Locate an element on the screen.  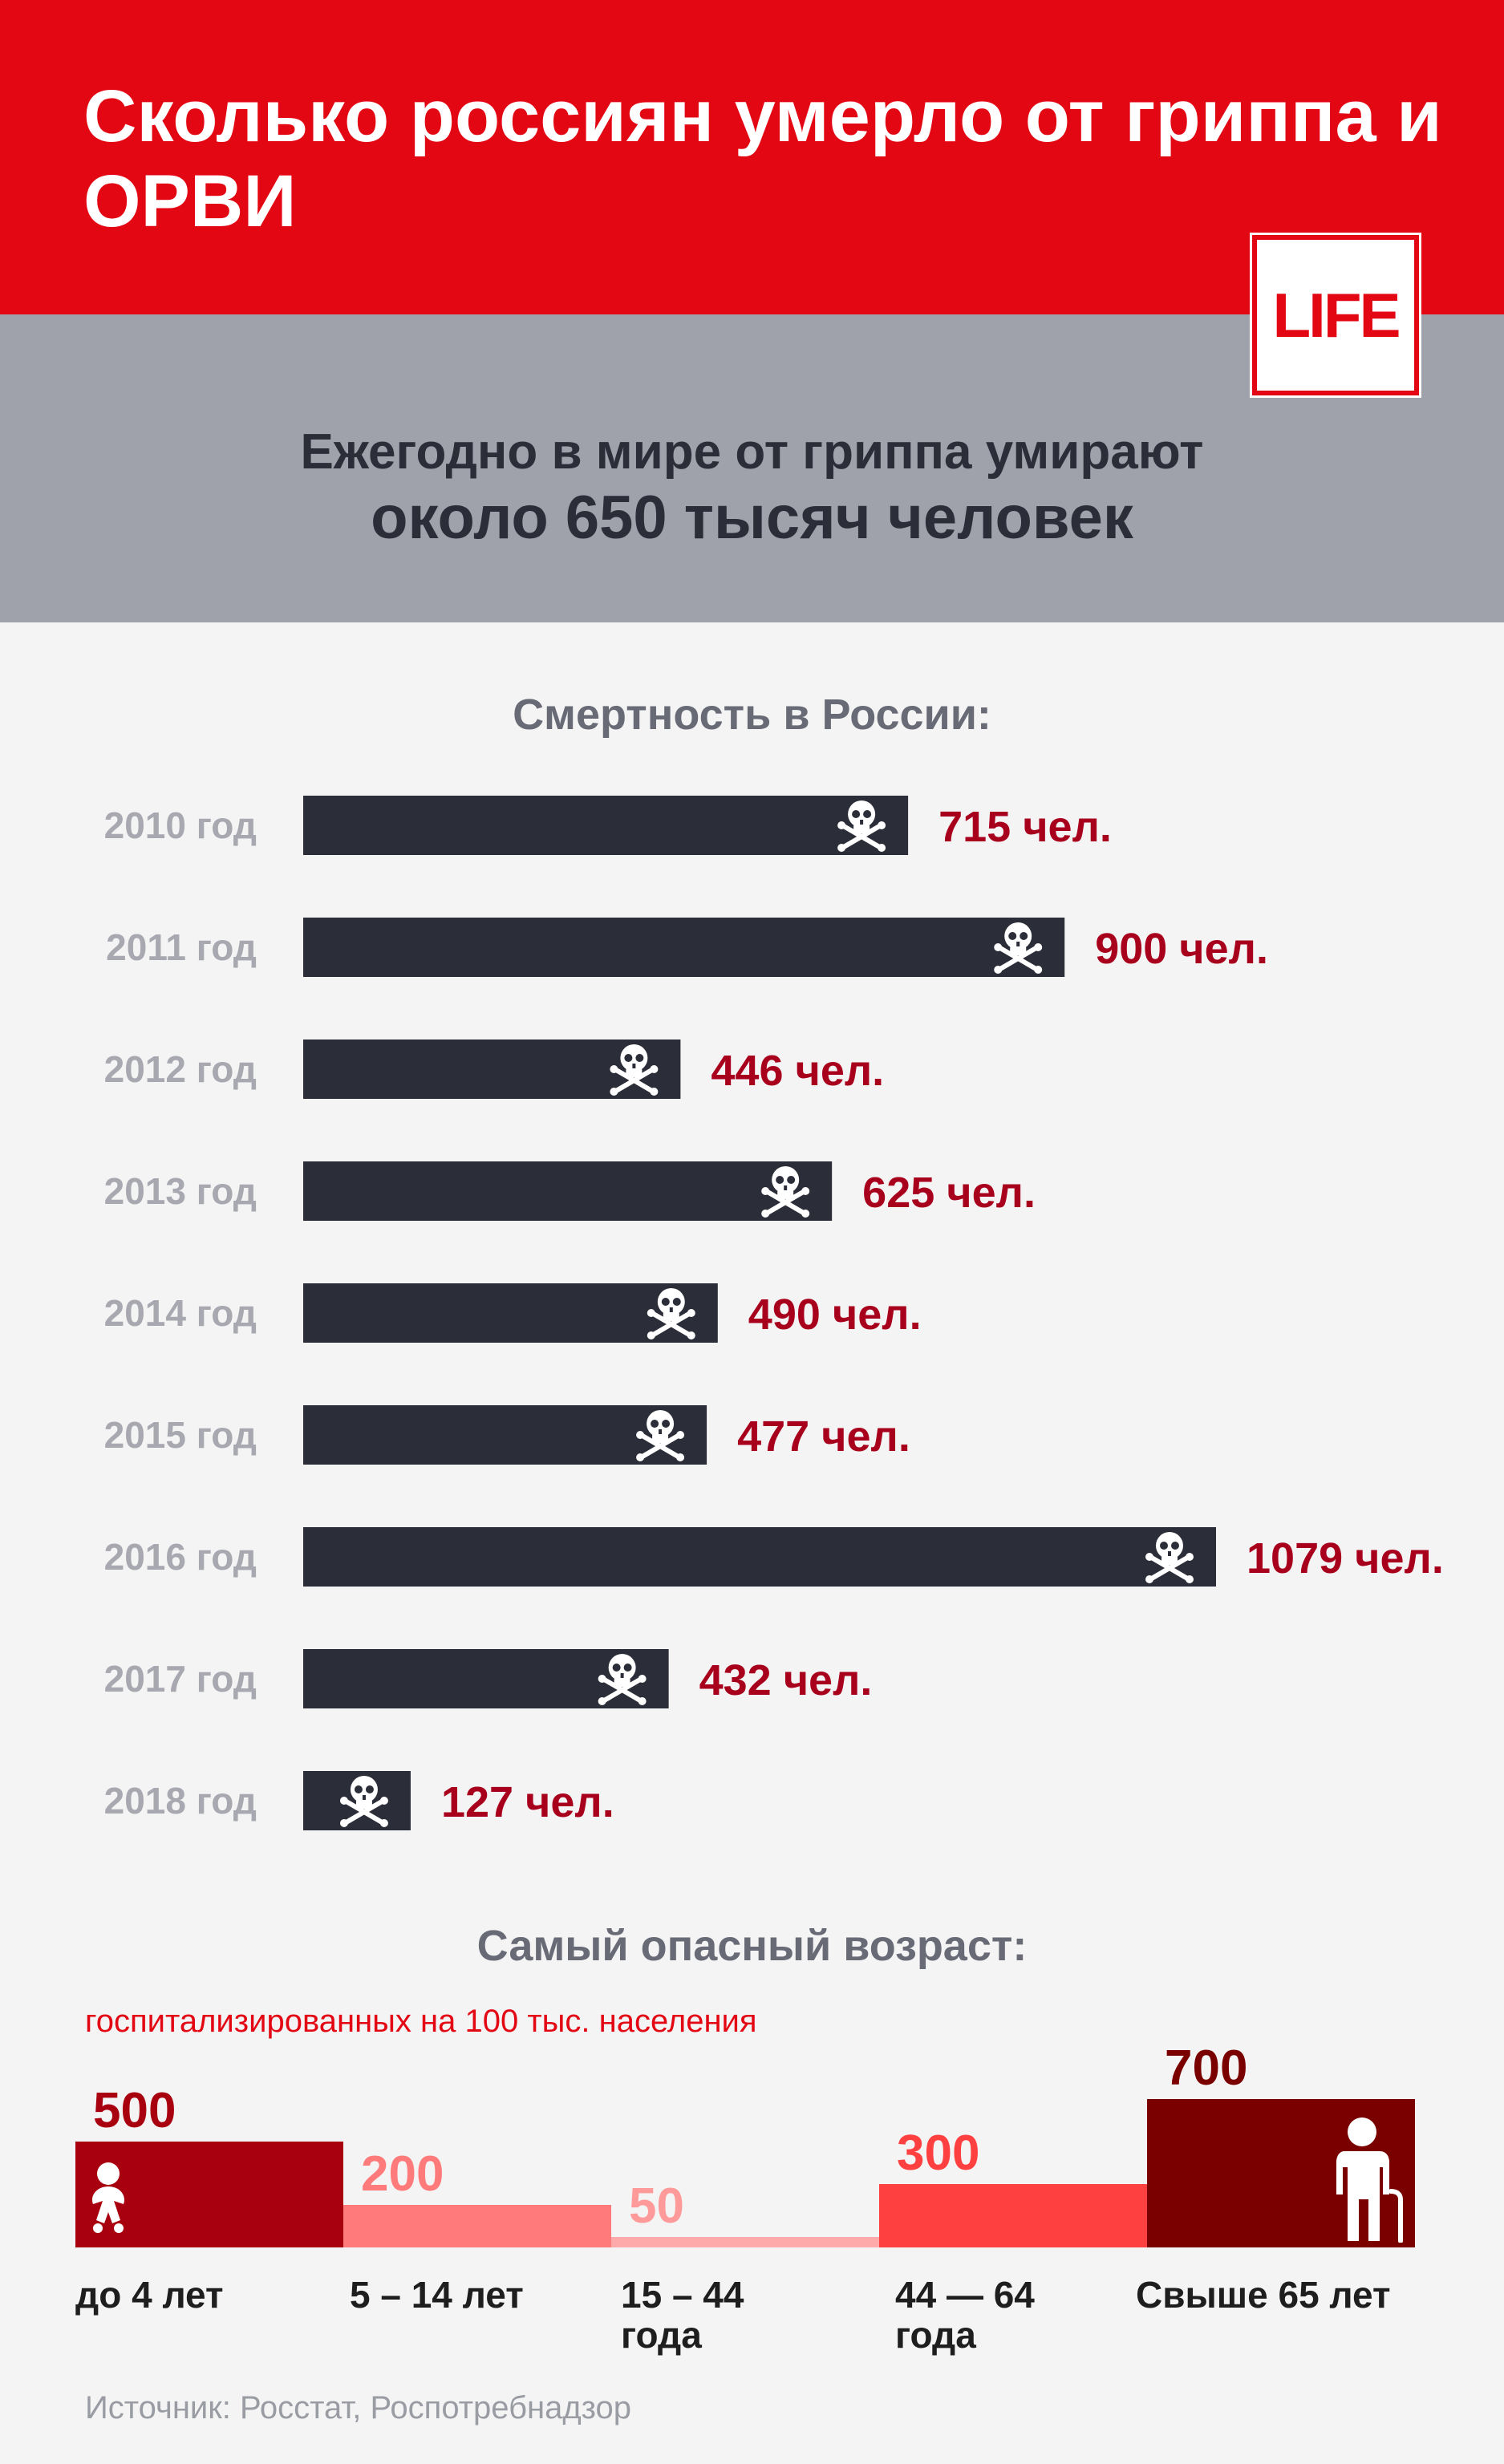
intro-line-1: Ежегодно в мире от гриппа умирают is located at coordinates (752, 452).